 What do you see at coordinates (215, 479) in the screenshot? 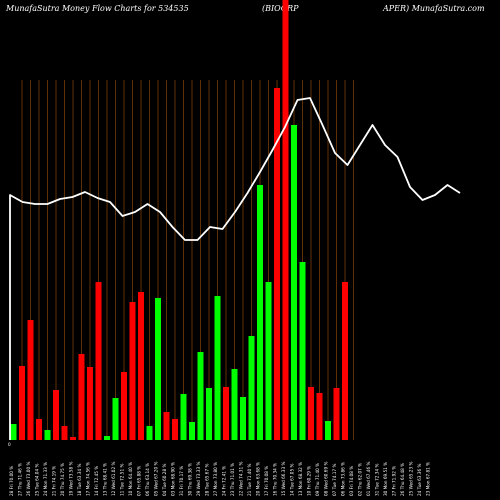
I see `x-tick-label: 27 Mon 73.80 %` at bounding box center [215, 479].